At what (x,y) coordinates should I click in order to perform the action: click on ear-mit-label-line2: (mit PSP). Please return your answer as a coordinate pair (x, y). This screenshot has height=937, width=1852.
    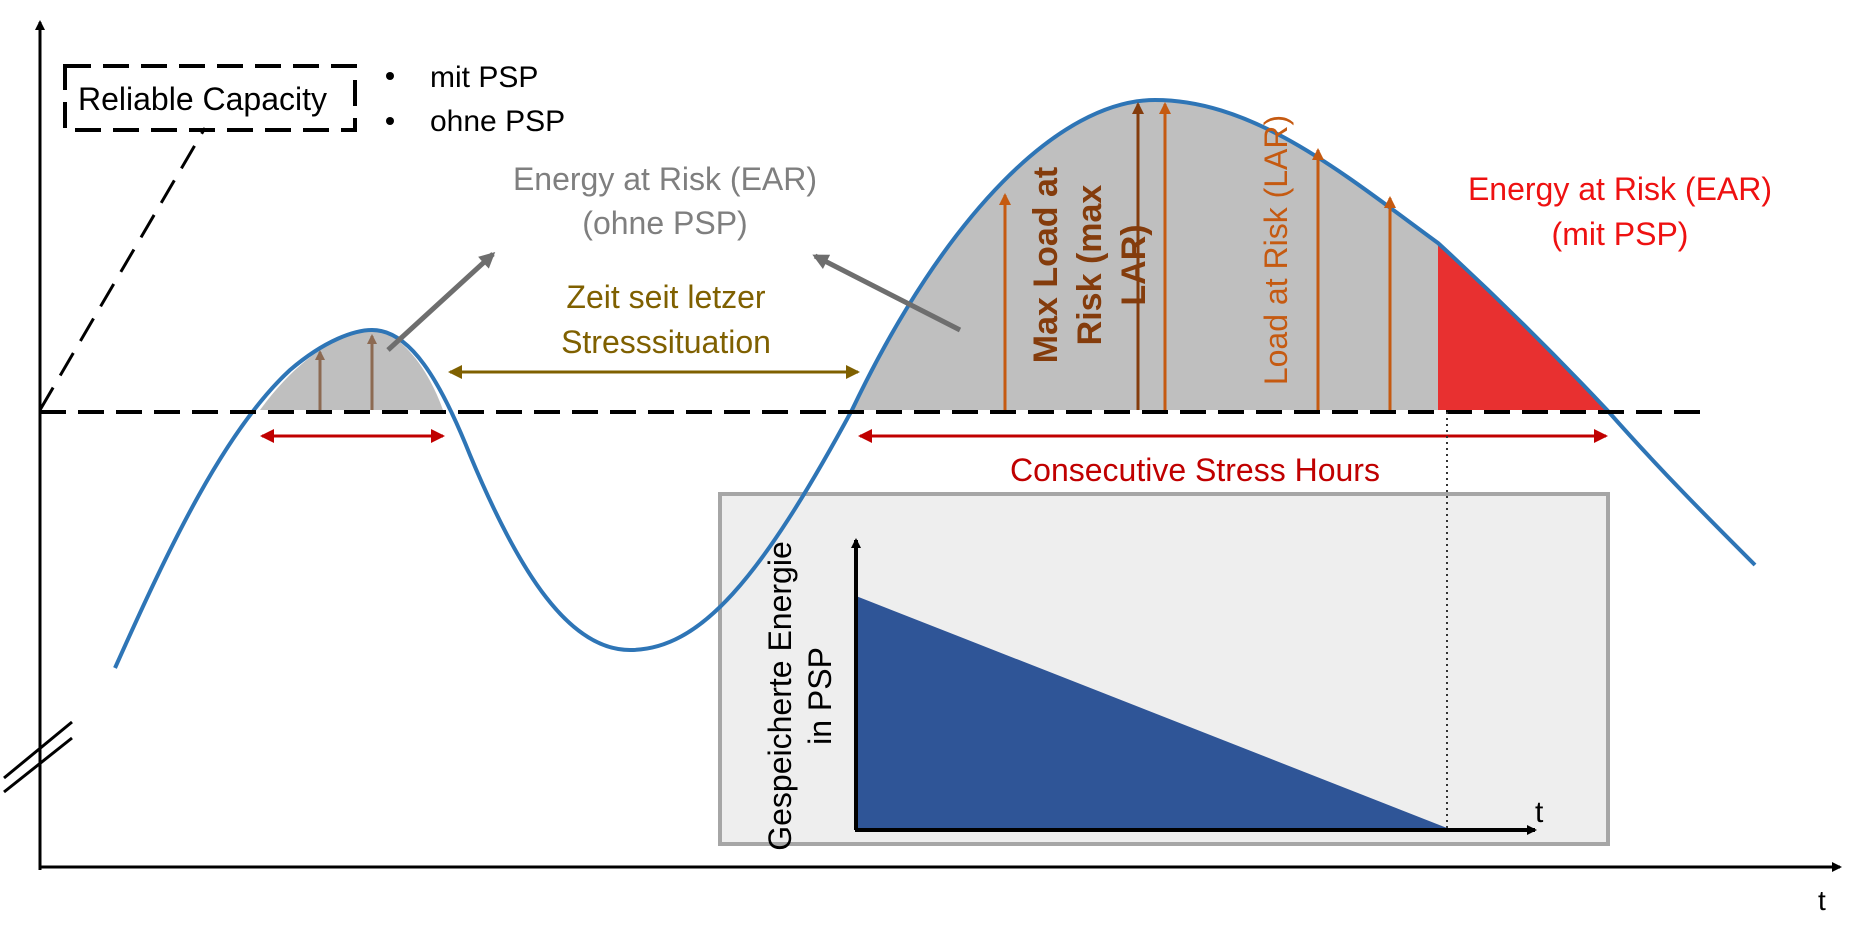
    Looking at the image, I should click on (1620, 234).